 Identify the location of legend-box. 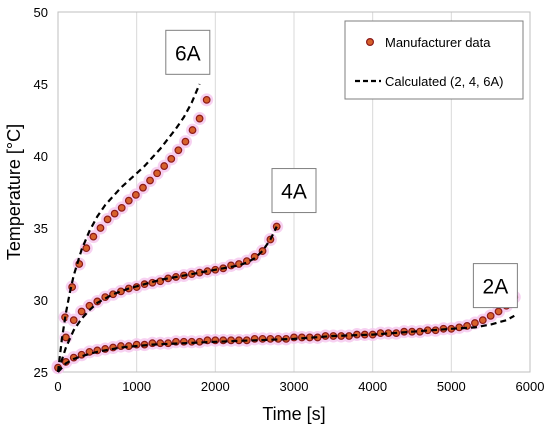
(434, 60).